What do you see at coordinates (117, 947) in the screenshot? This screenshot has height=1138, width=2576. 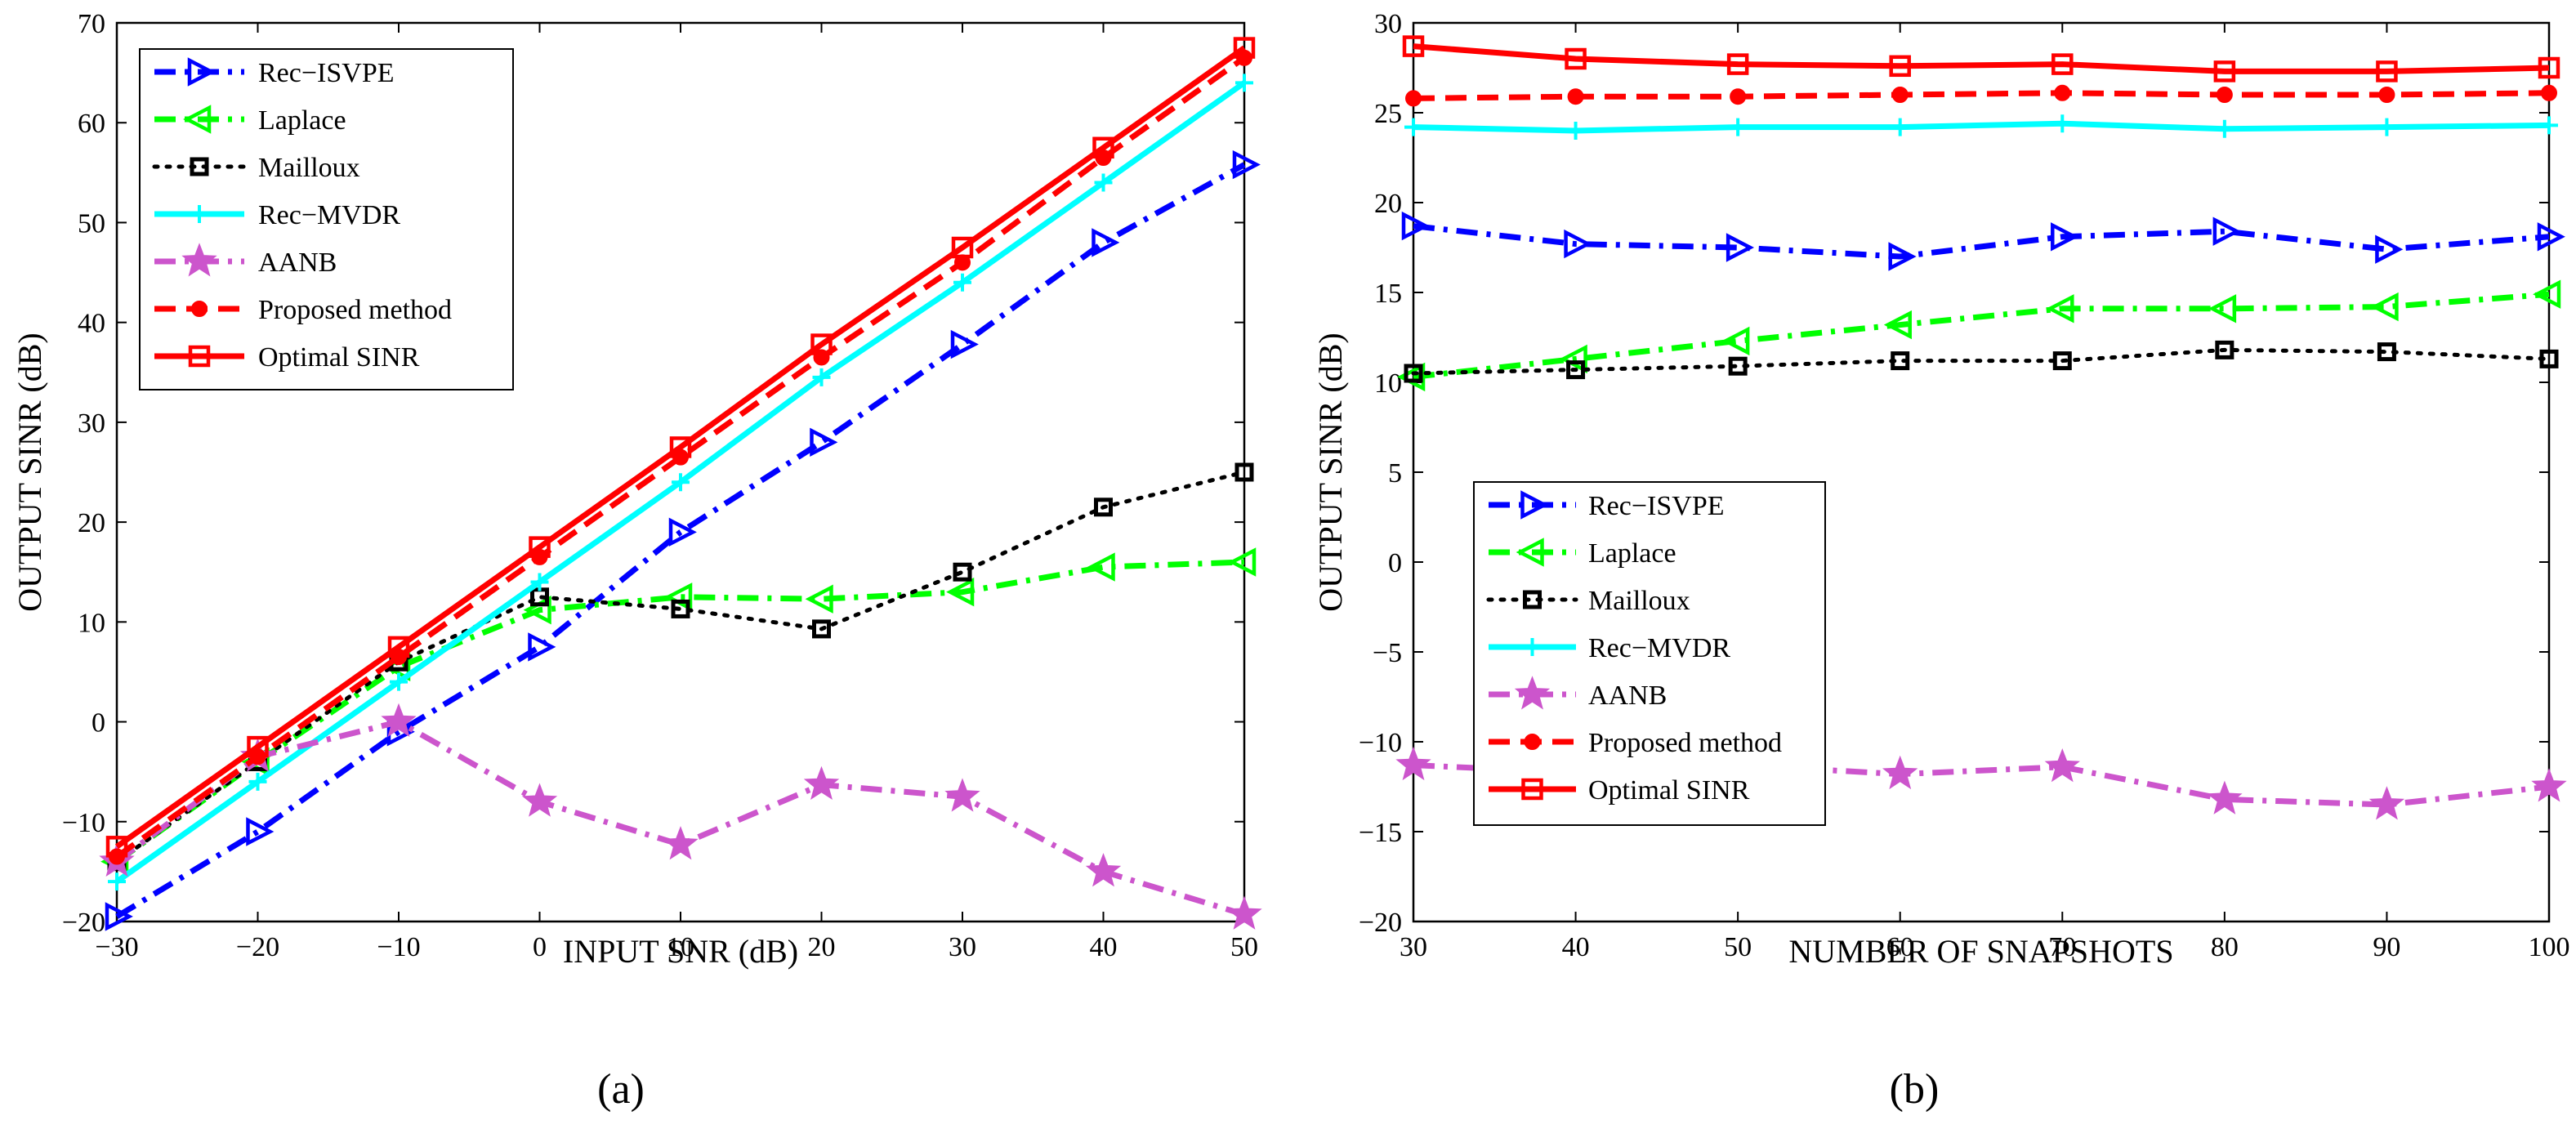 I see `x-tick-label: −30` at bounding box center [117, 947].